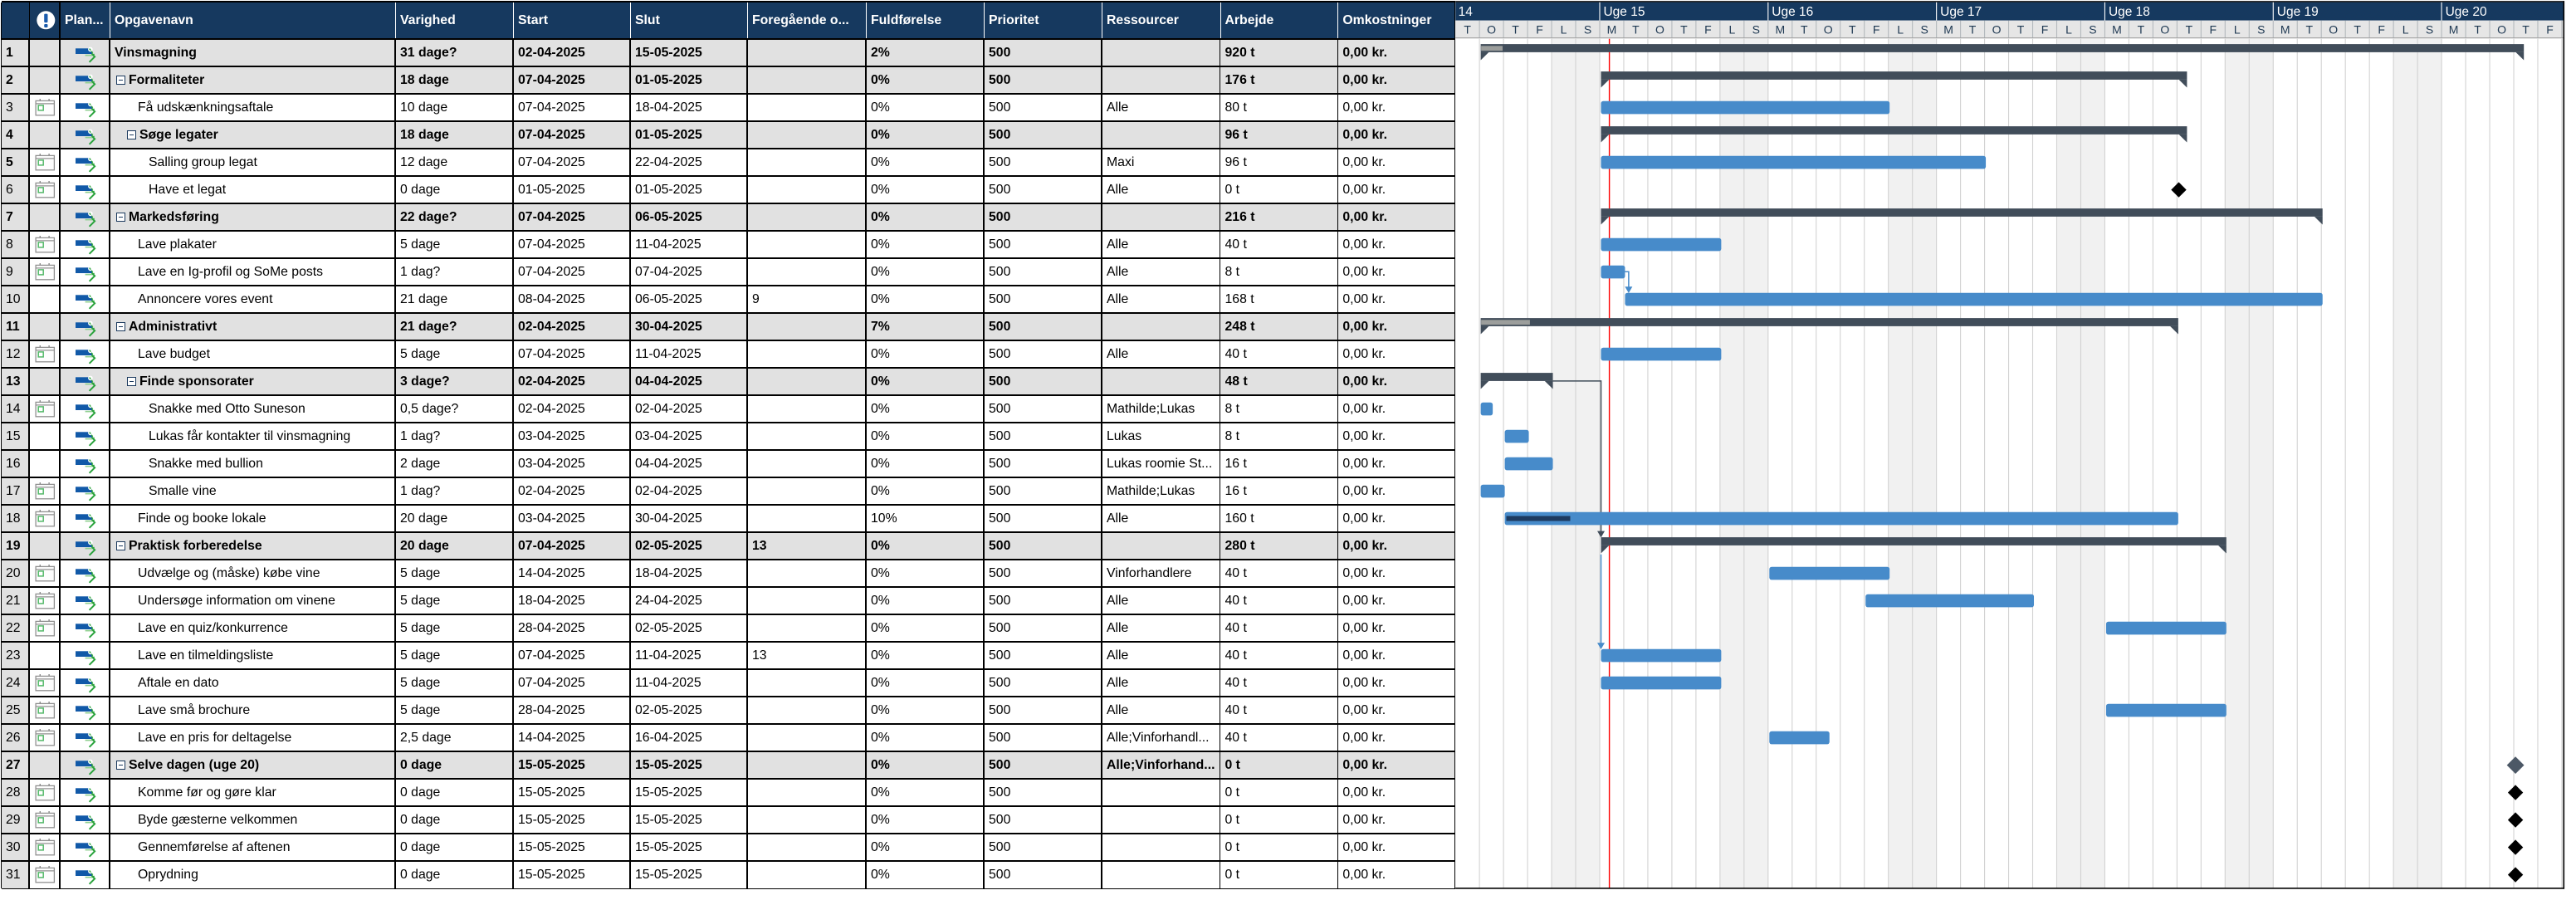 The image size is (2576, 900). I want to click on svg-text: Uge 17, so click(1961, 12).